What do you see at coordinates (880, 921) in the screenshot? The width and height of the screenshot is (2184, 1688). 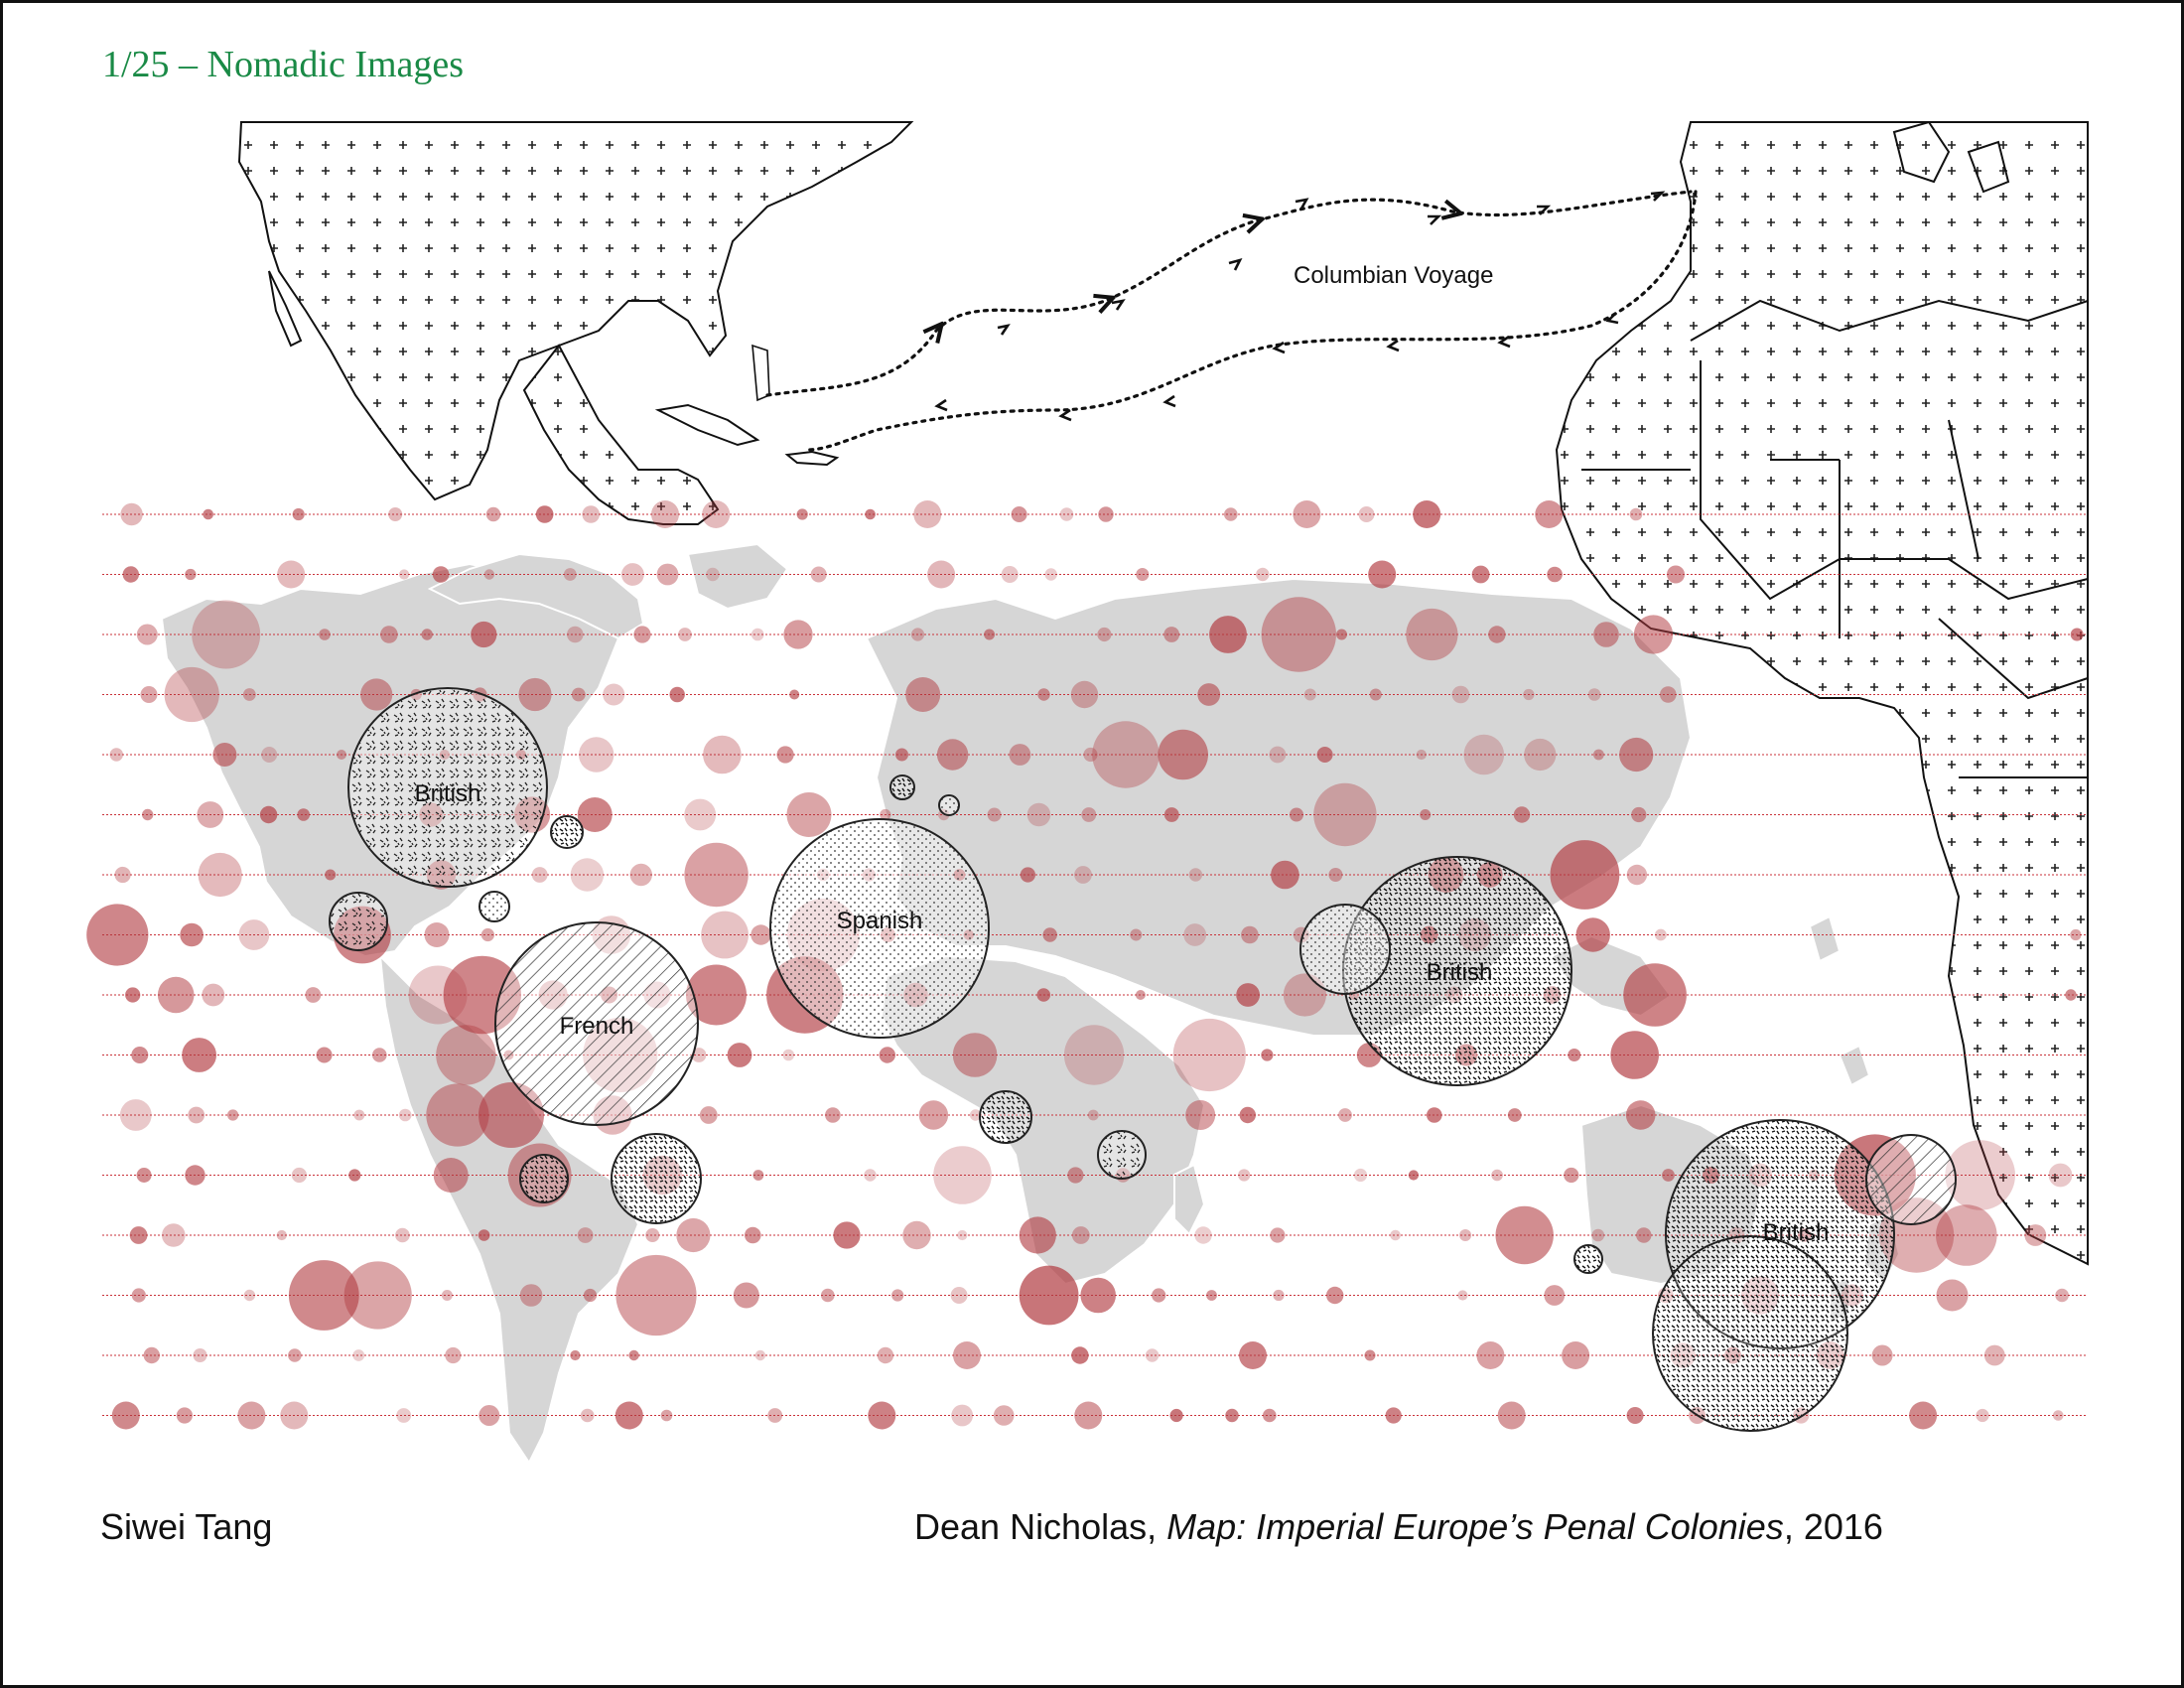 I see `colony-label-spanish: Spanish` at bounding box center [880, 921].